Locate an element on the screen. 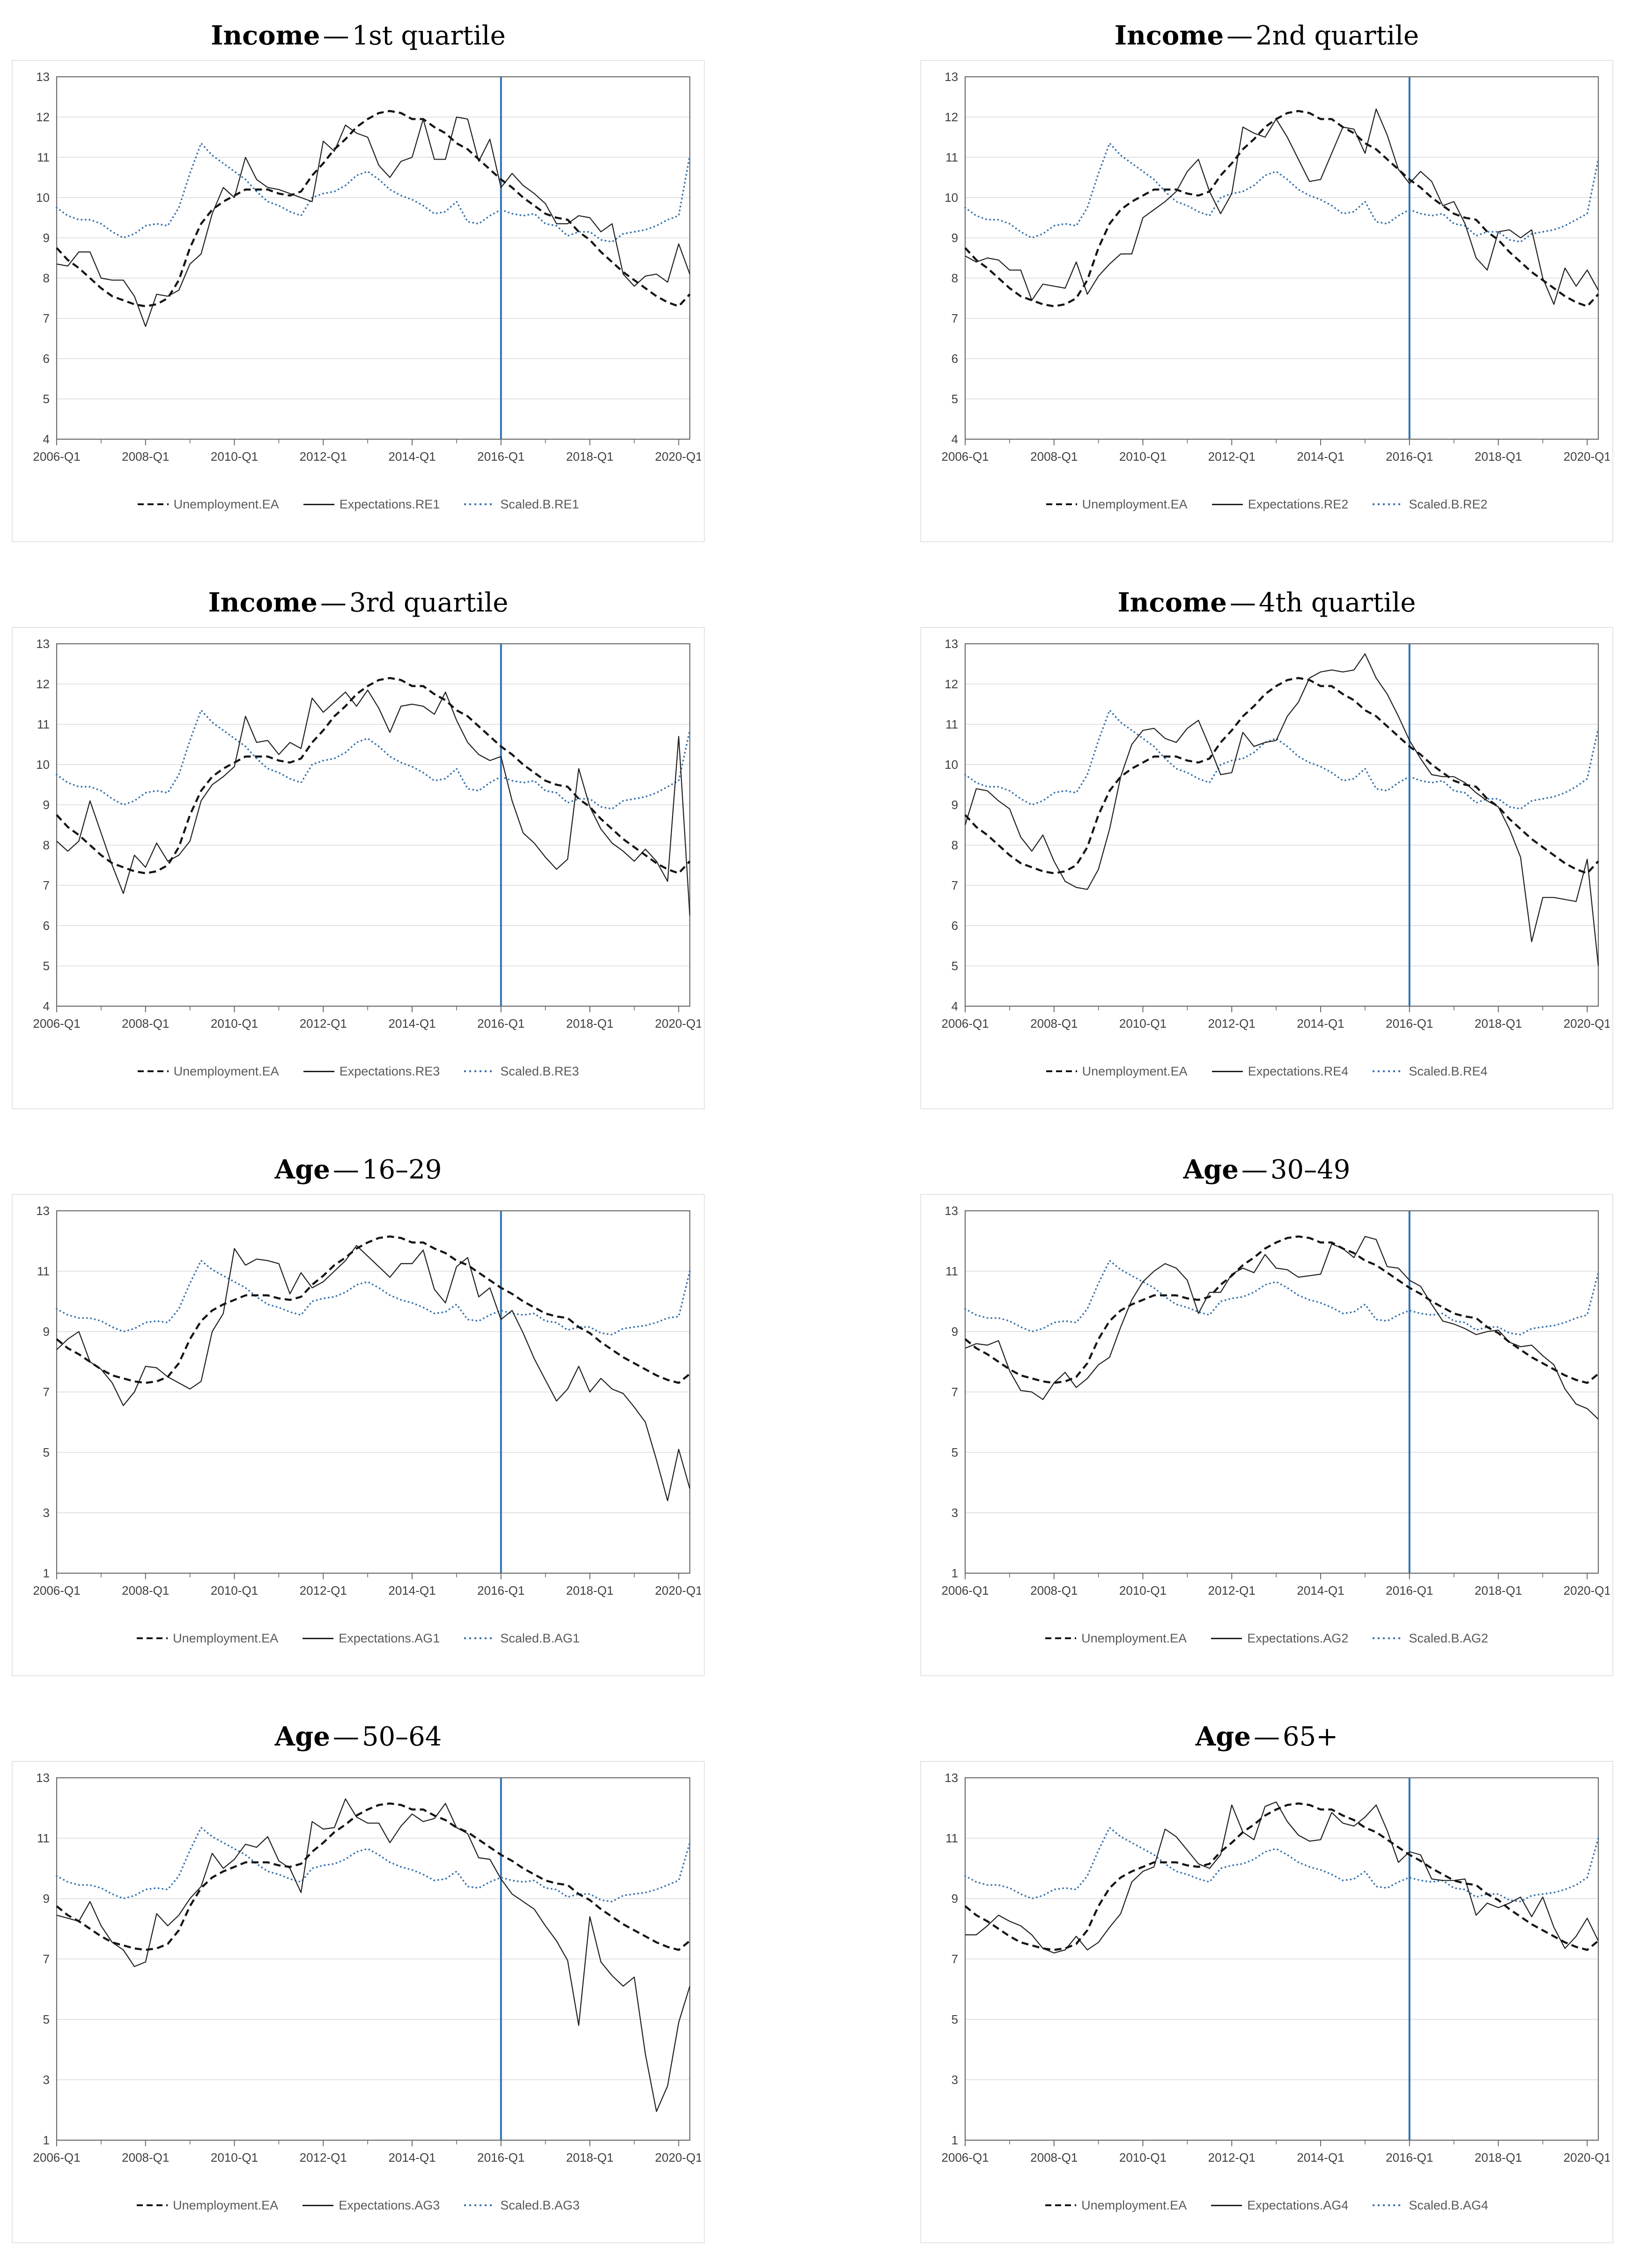 The height and width of the screenshot is (2268, 1625). legend-item-expectations: Expectations.RE4 is located at coordinates (1280, 1071).